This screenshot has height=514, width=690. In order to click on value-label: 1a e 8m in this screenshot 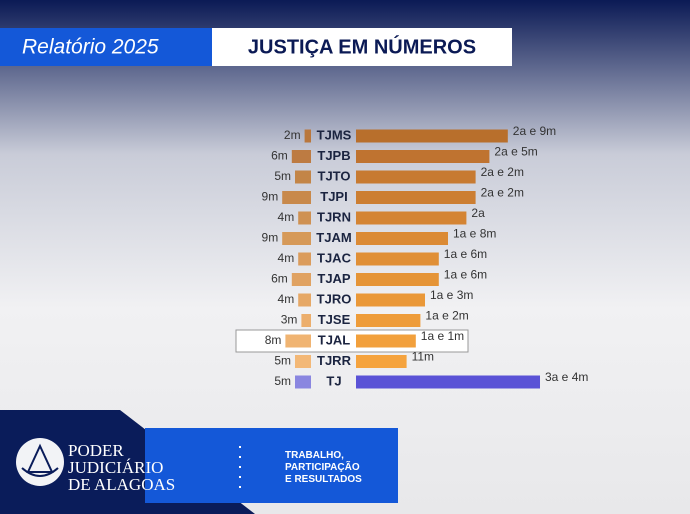, I will do `click(474, 234)`.